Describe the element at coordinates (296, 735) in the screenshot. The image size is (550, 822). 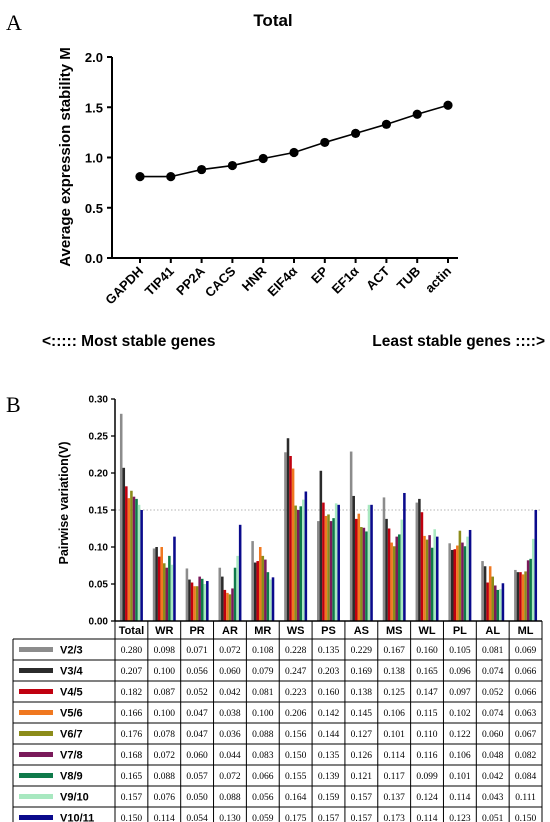
I see `table-cell: 0.156` at that location.